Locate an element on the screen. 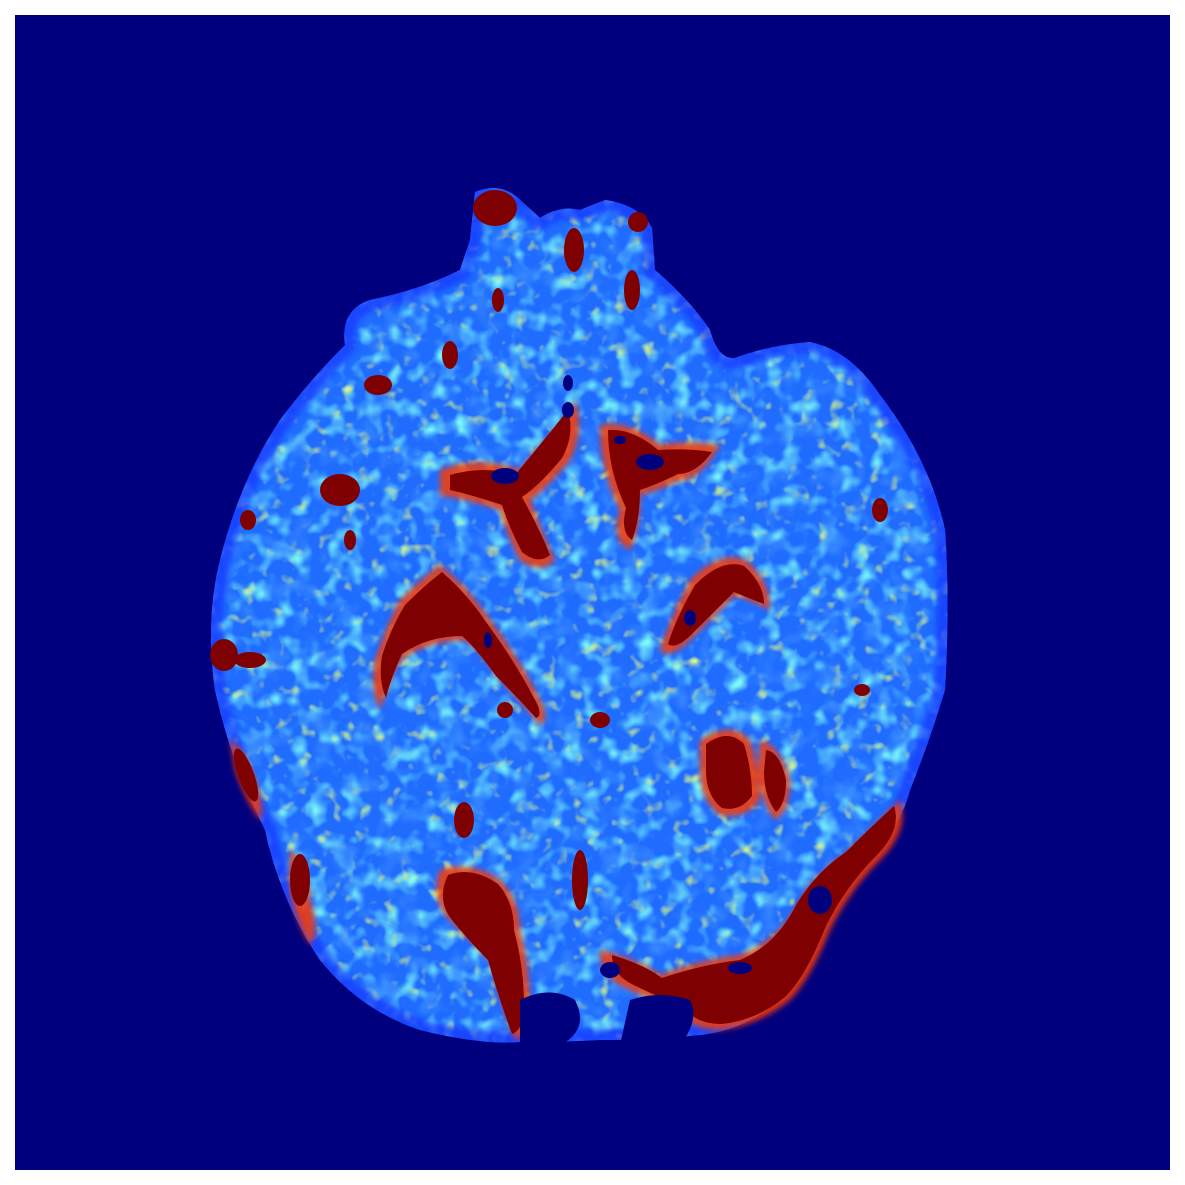 This screenshot has height=1185, width=1185. vessel-frontal-left is located at coordinates (510, 485).